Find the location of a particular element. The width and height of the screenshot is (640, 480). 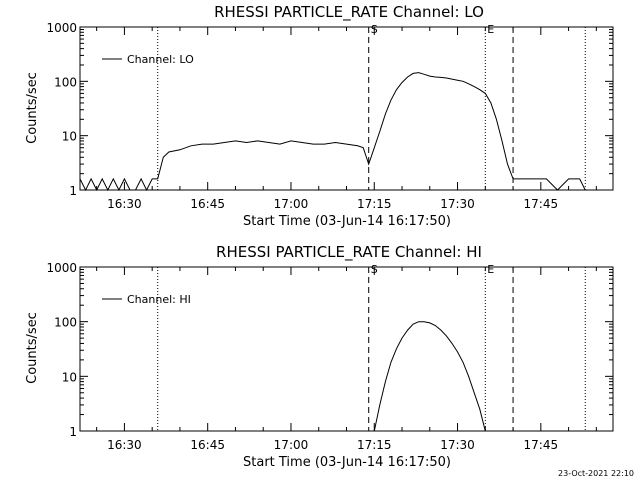

lo-marker-label-S: S is located at coordinates (374, 29).